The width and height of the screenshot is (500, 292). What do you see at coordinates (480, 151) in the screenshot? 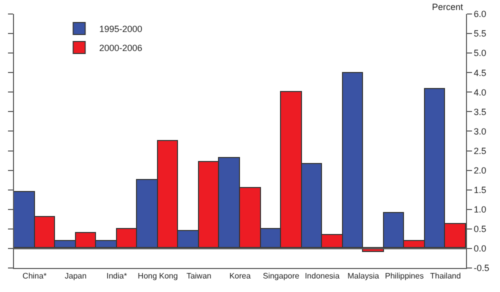
I see `y-tick-label: 2.5` at bounding box center [480, 151].